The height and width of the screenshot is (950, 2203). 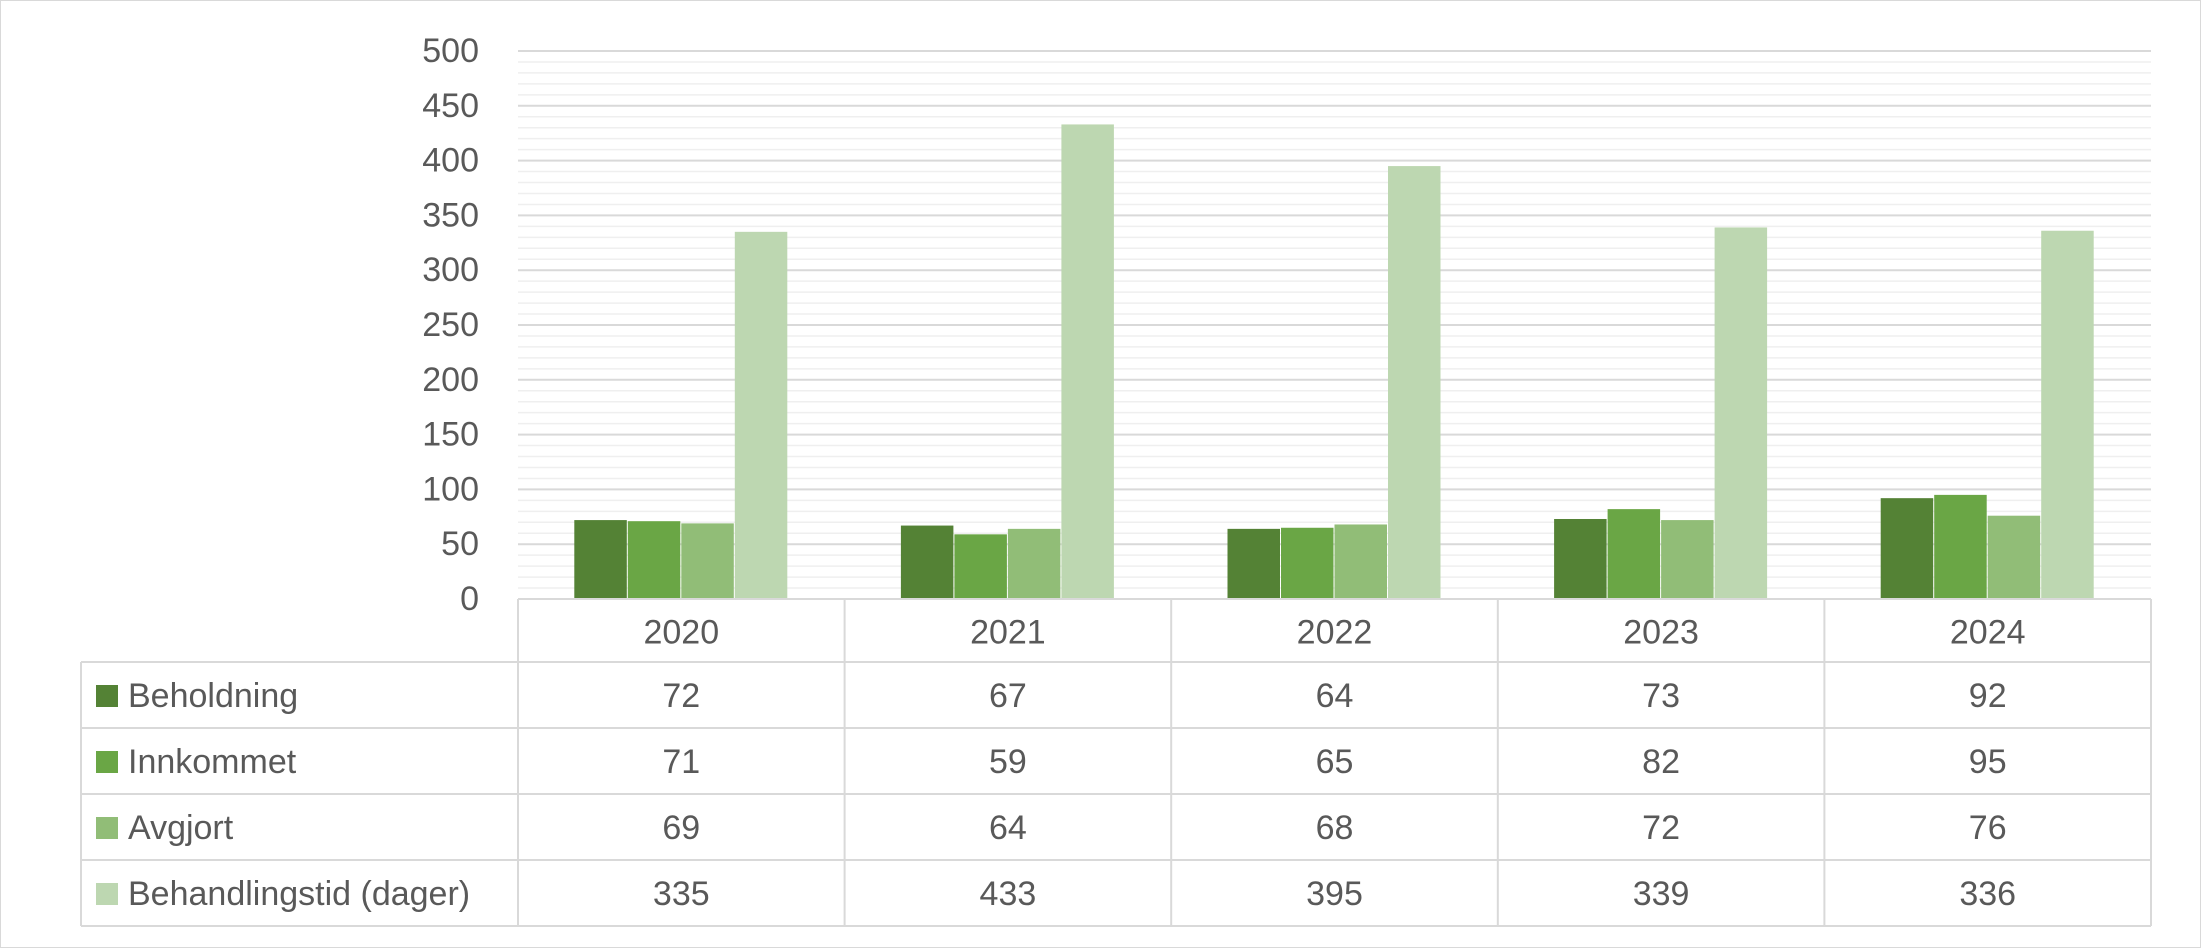 What do you see at coordinates (1687, 559) in the screenshot?
I see `bar-avgjort-2023` at bounding box center [1687, 559].